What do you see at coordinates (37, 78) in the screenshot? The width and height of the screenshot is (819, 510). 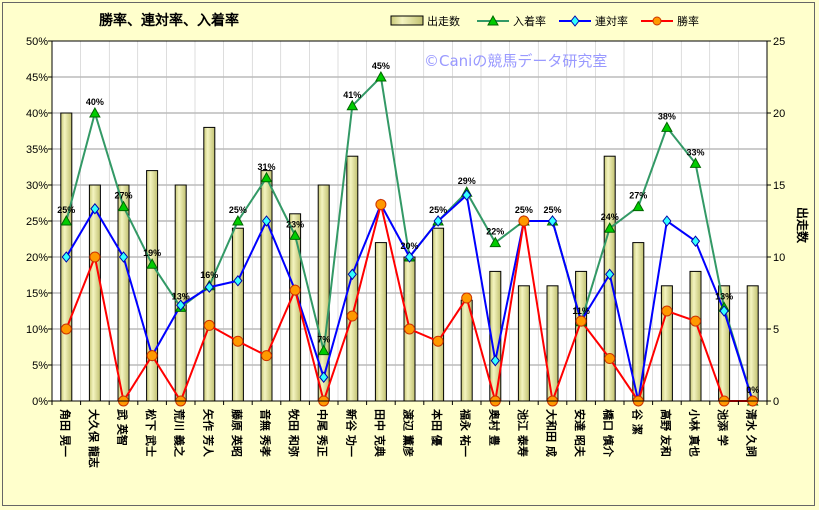 I see `left-tick-label: 45%` at bounding box center [37, 78].